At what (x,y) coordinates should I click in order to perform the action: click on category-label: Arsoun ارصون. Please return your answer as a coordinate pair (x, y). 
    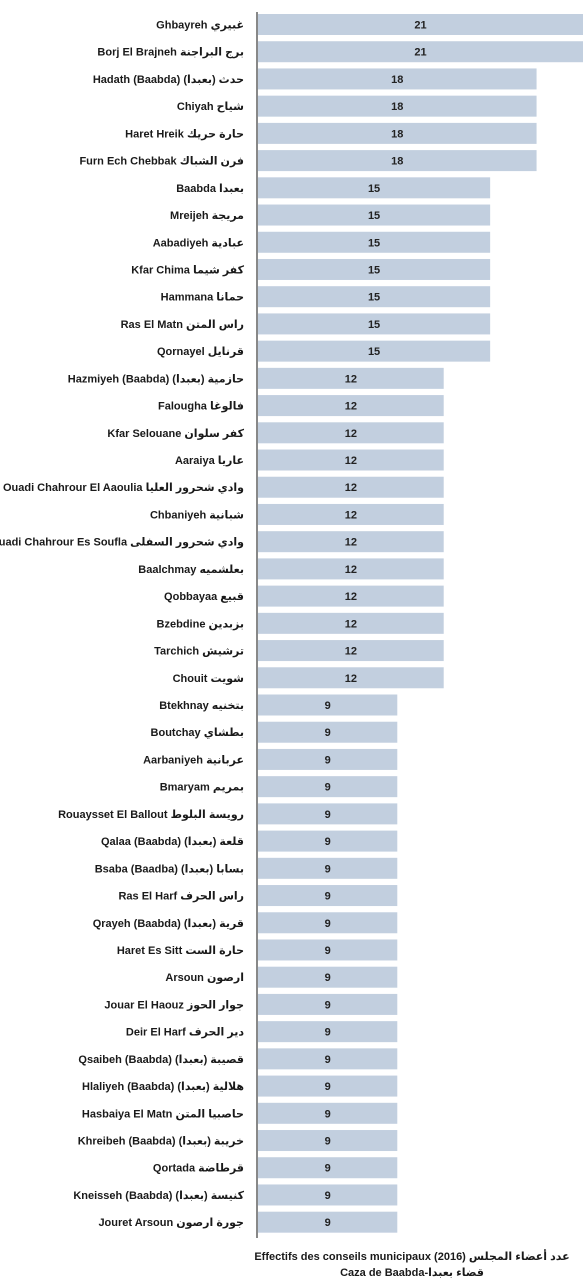
    Looking at the image, I should click on (204, 978).